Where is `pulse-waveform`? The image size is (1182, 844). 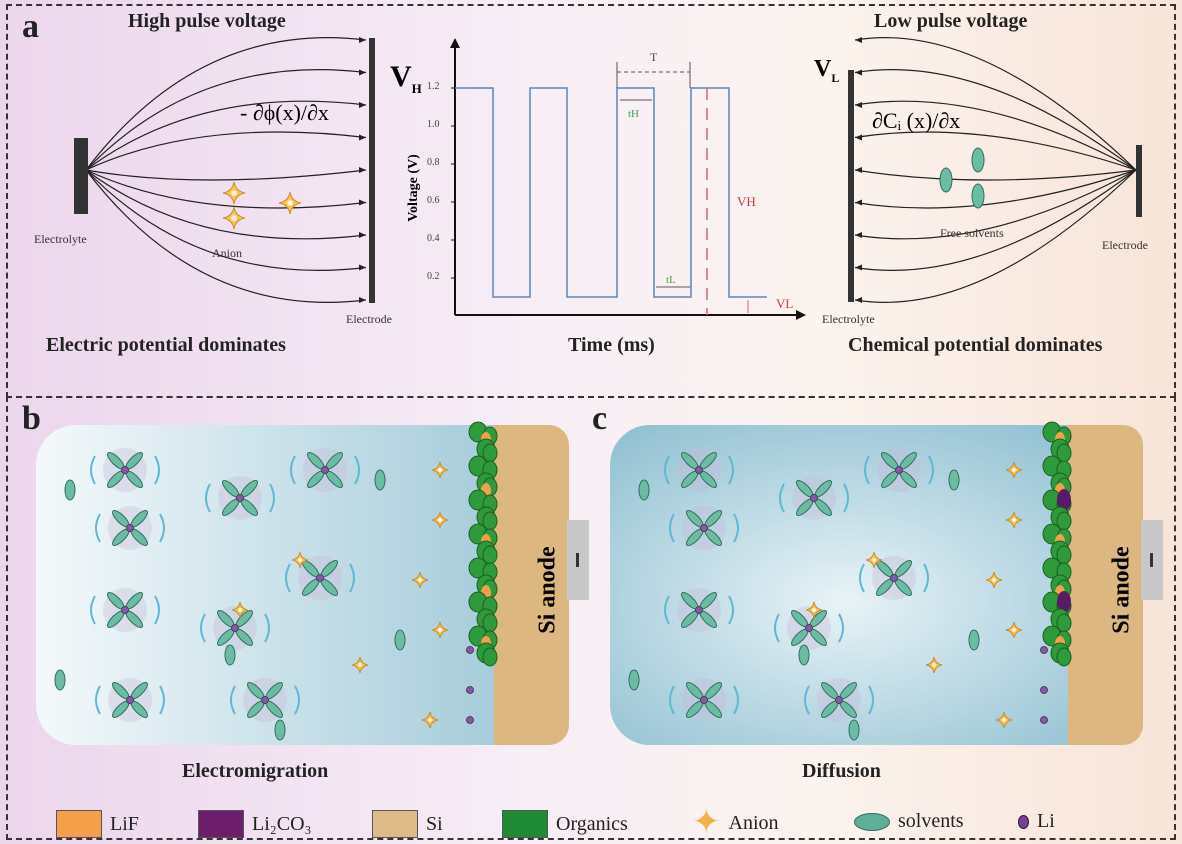
pulse-waveform is located at coordinates (611, 192).